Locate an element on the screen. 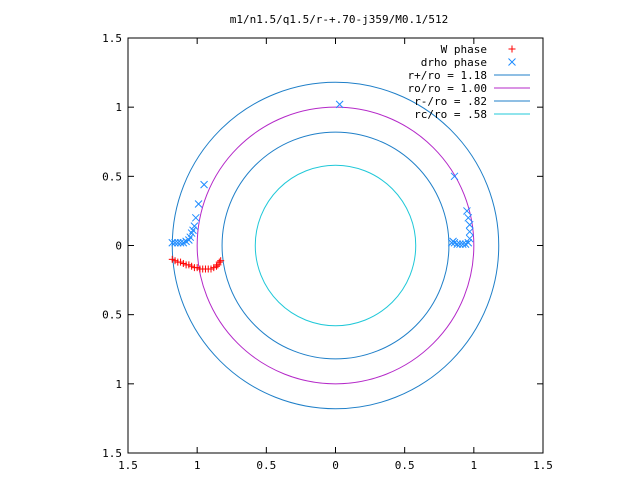 Image resolution: width=640 pixels, height=480 pixels. x-tick-label-1: 1 is located at coordinates (197, 465).